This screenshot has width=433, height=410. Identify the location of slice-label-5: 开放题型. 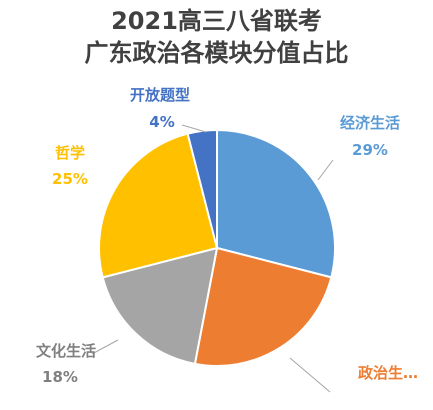
(160, 95).